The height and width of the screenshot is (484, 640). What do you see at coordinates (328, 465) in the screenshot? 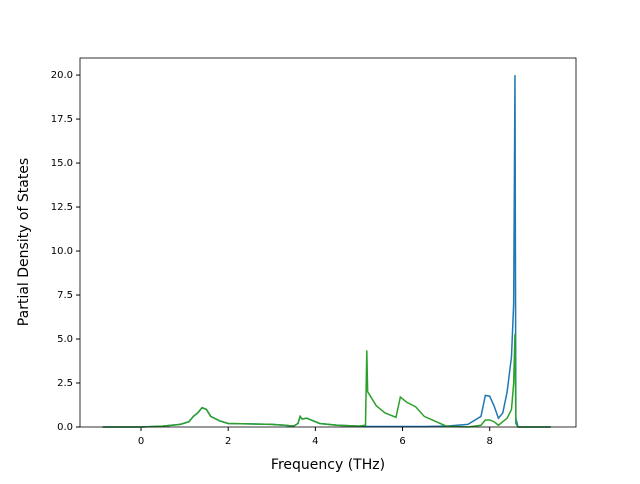
I see `x-axis-label: Frequency (THz)` at bounding box center [328, 465].